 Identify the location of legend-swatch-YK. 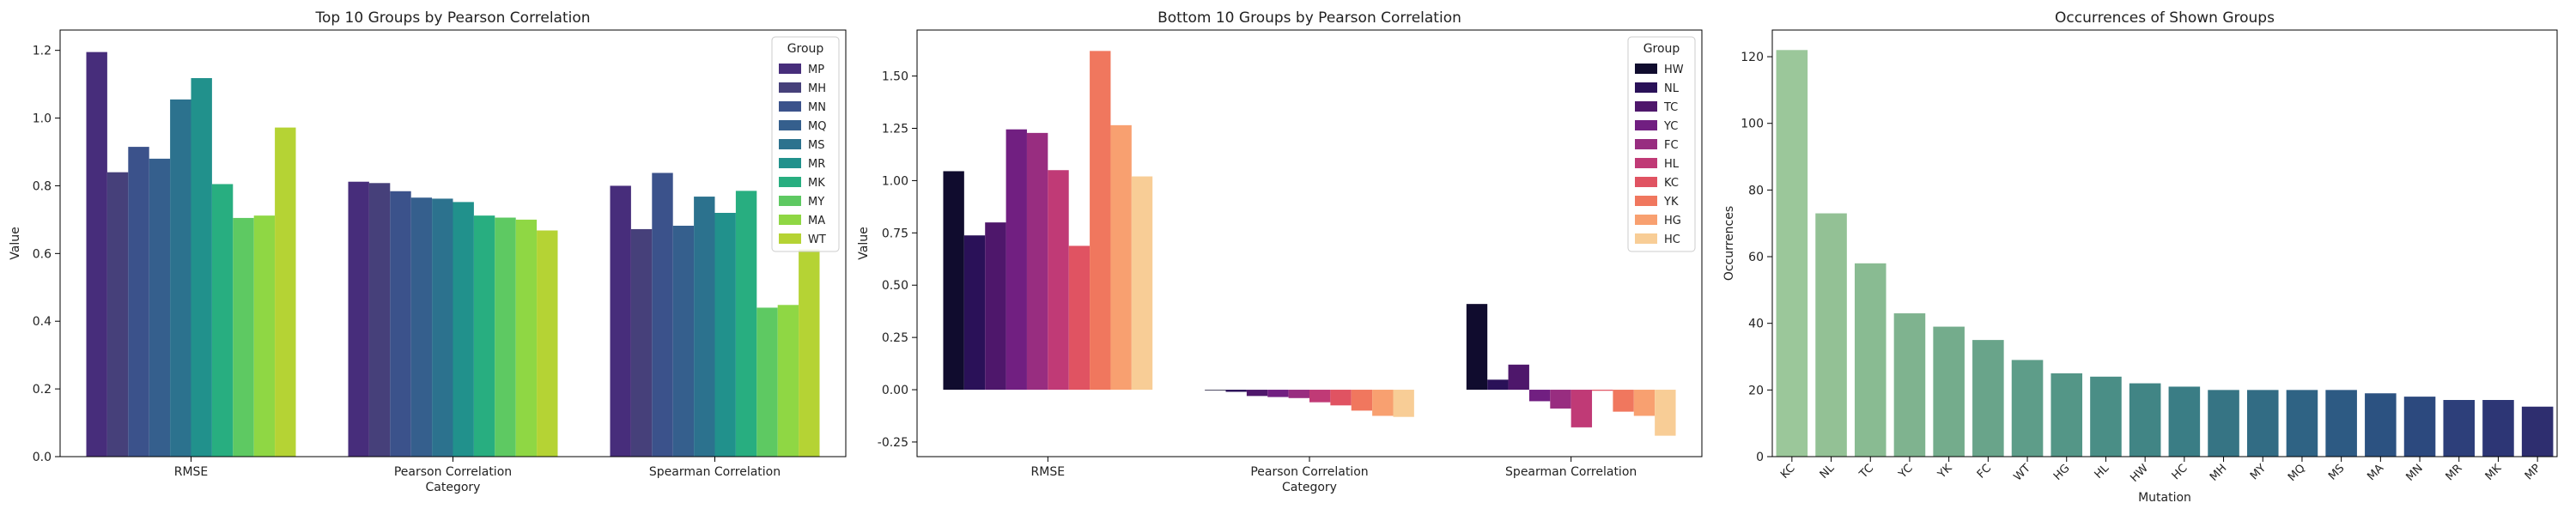
(1646, 201).